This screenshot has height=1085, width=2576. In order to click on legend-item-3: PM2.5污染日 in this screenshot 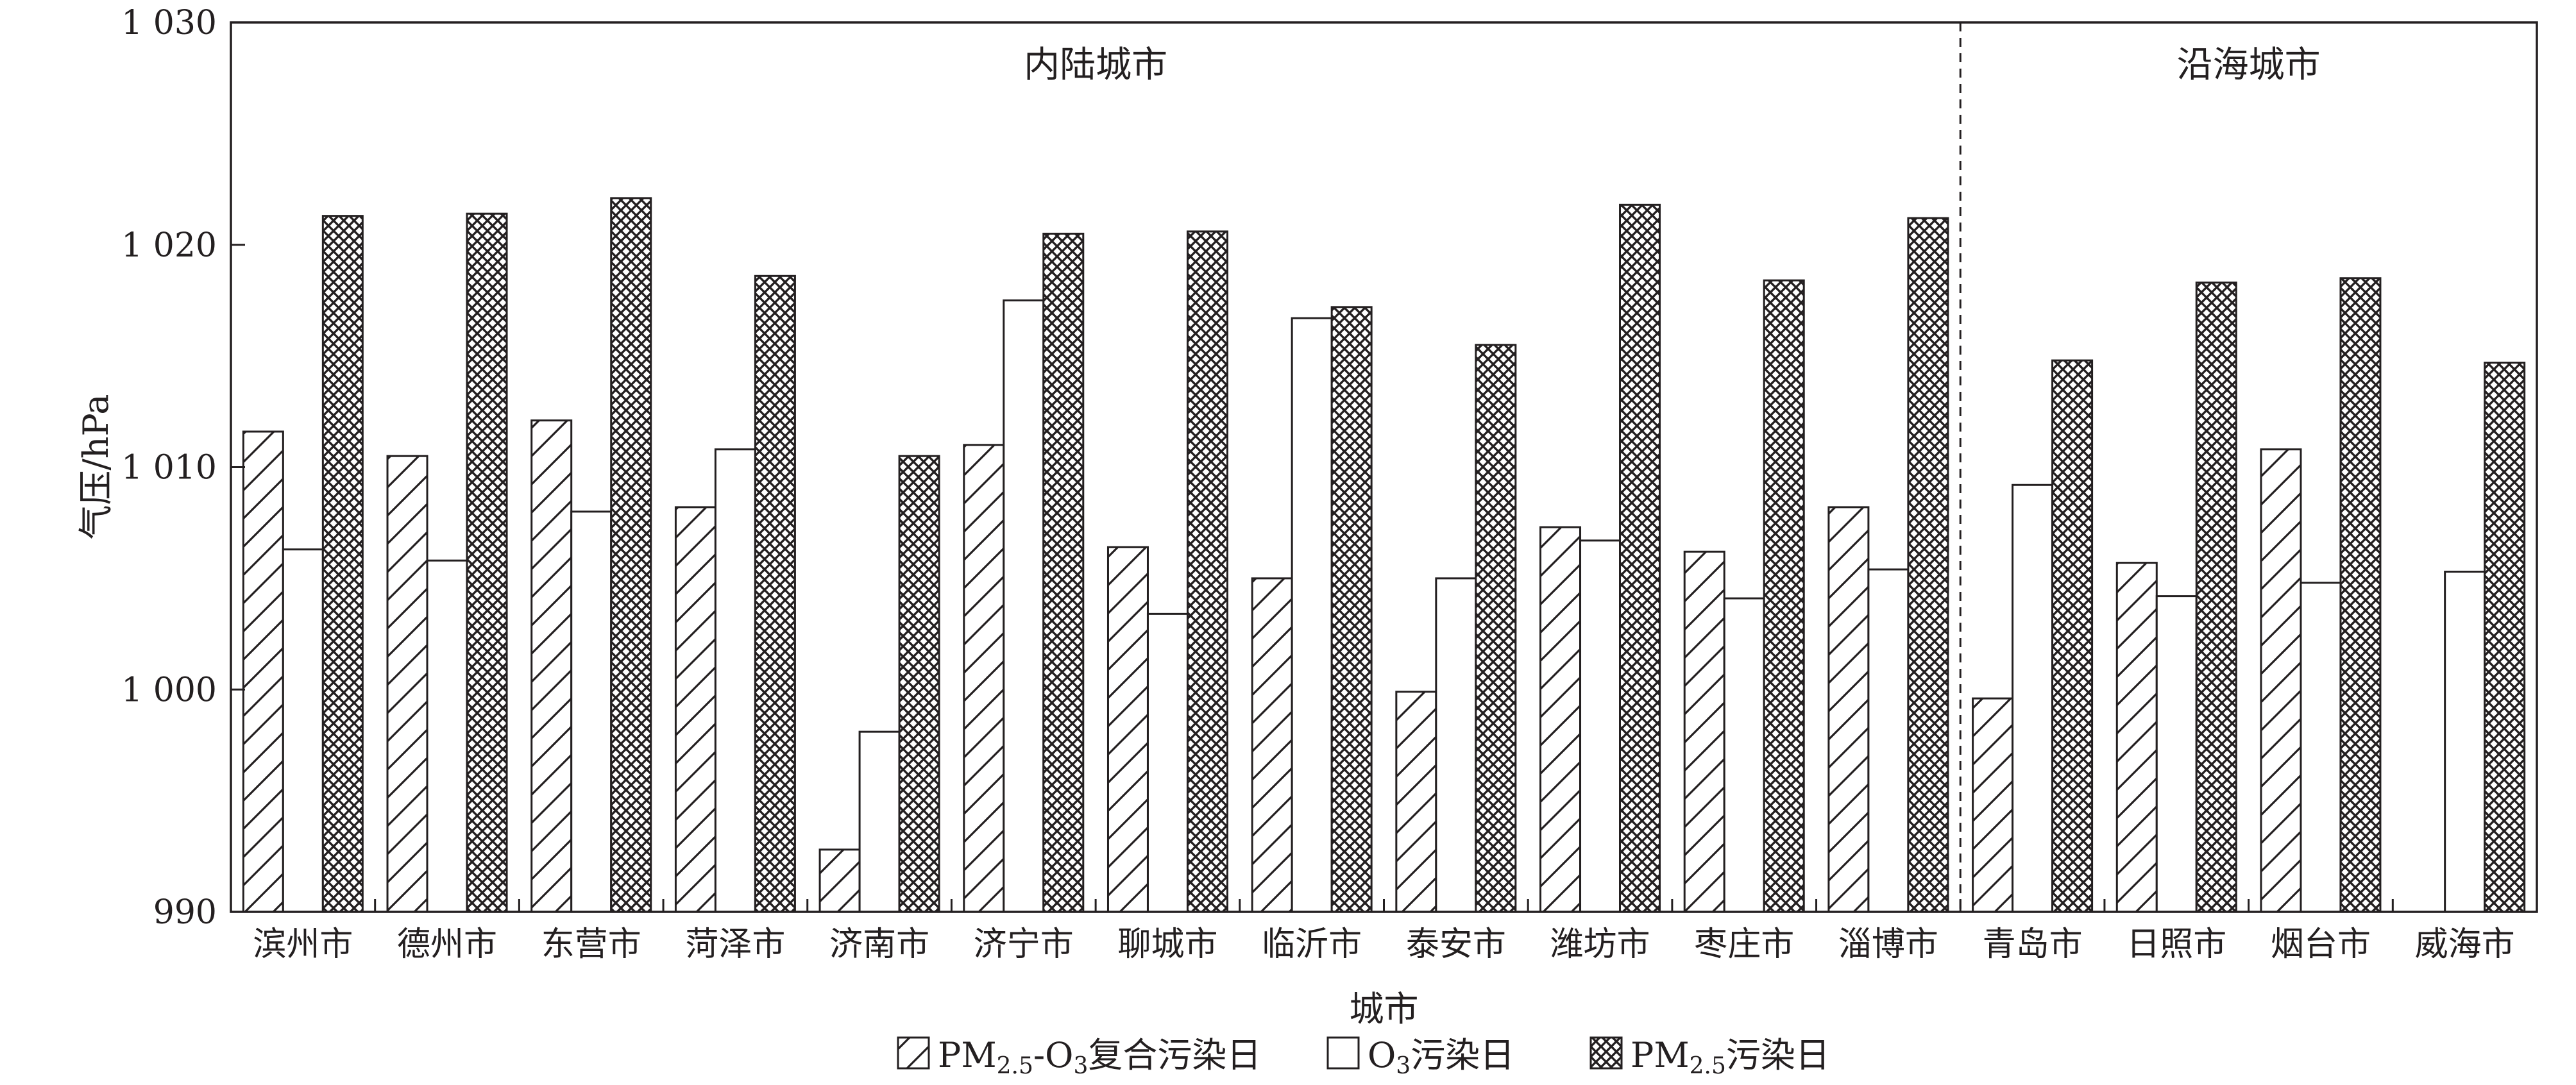, I will do `click(1709, 1057)`.